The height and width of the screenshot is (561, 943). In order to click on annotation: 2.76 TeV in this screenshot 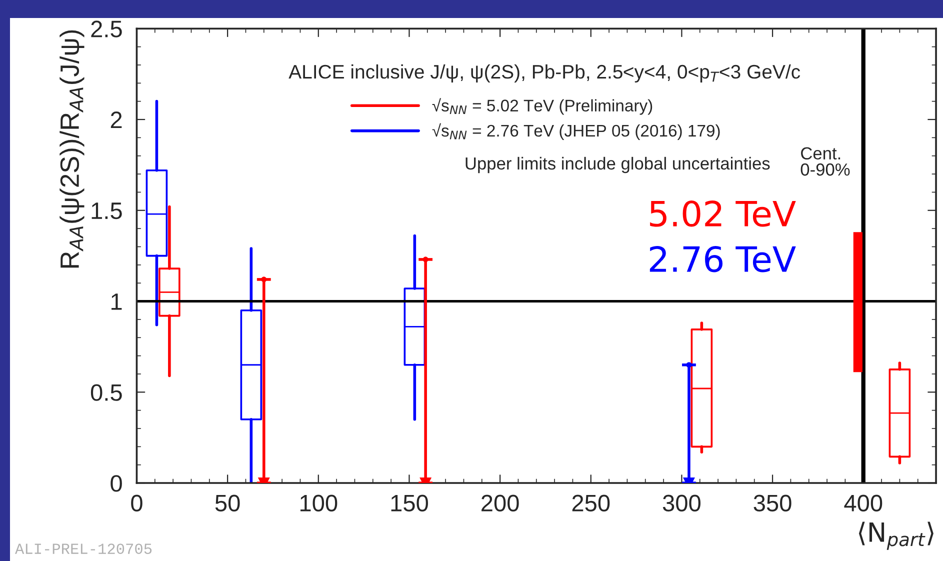, I will do `click(723, 259)`.